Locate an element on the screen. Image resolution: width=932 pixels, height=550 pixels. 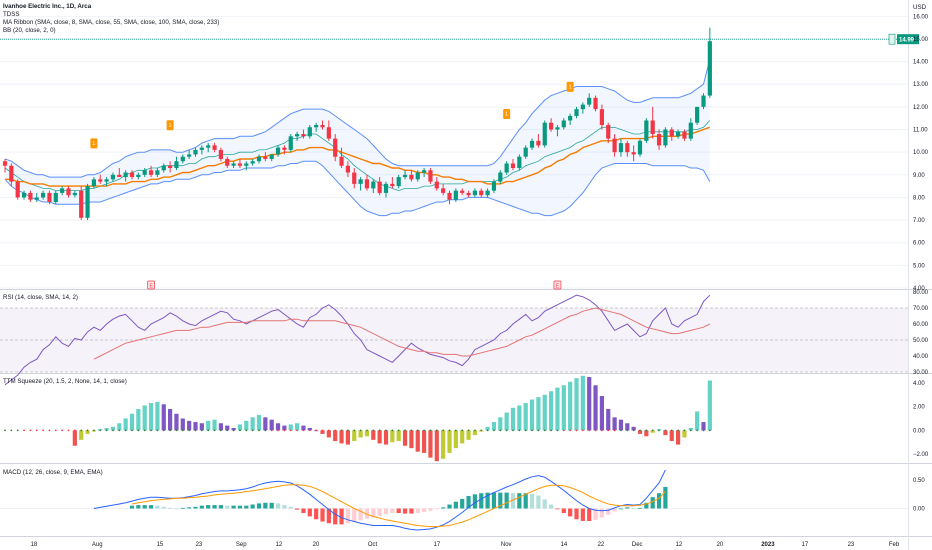
bollinger-basis-line is located at coordinates (357, 156).